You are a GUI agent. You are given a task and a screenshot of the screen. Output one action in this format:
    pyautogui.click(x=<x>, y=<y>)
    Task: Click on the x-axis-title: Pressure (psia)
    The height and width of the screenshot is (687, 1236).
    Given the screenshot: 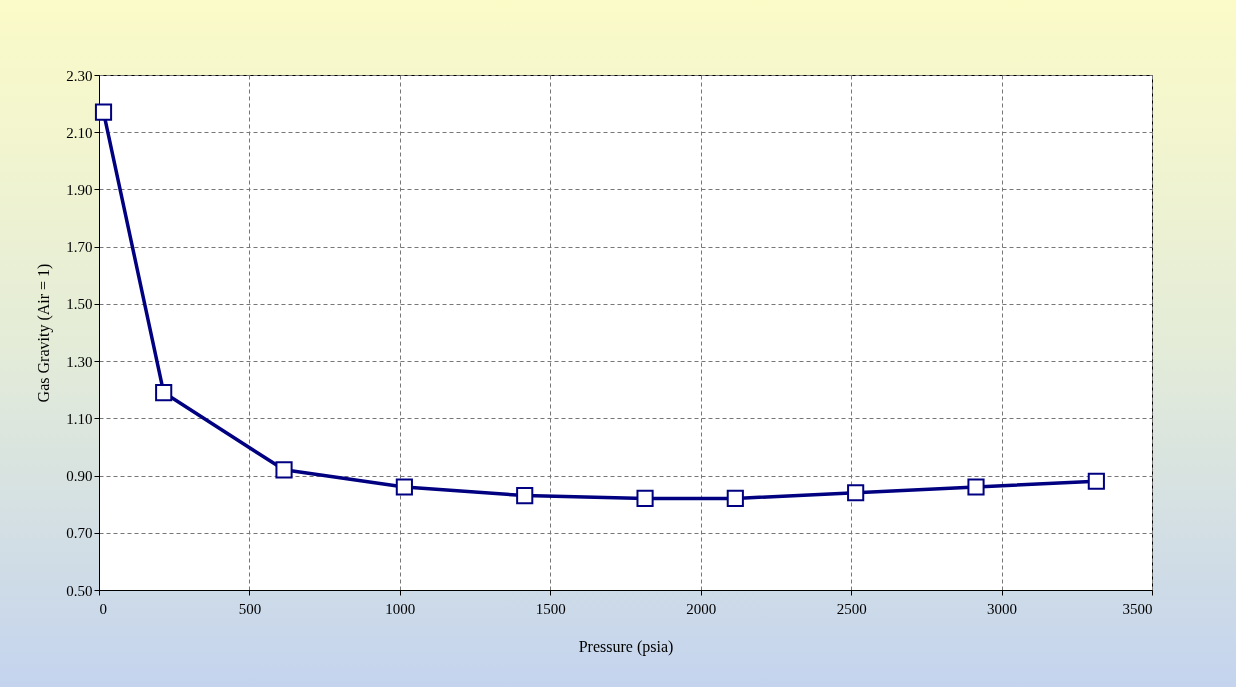 What is the action you would take?
    pyautogui.click(x=626, y=646)
    